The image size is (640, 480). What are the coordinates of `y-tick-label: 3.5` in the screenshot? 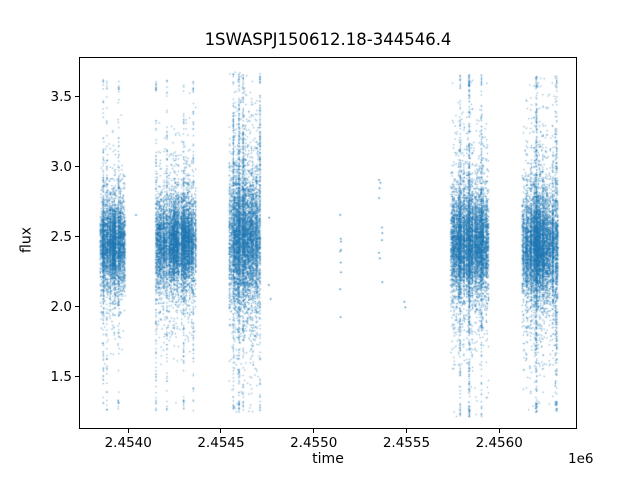 It's located at (61, 96).